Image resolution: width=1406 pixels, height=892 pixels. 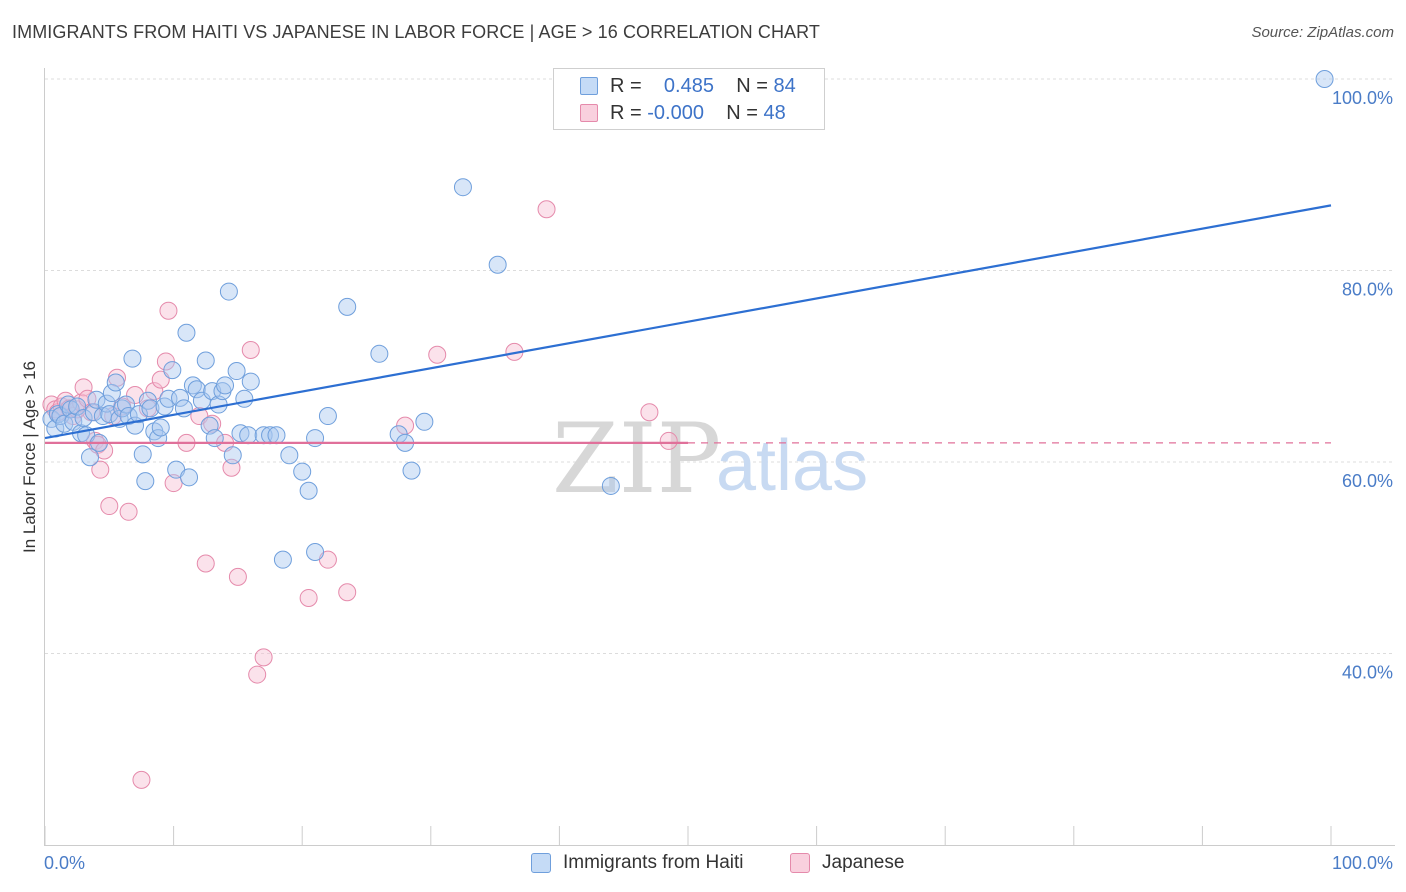 What do you see at coordinates (636, 459) in the screenshot?
I see `watermark-zip: ZIP` at bounding box center [636, 459].